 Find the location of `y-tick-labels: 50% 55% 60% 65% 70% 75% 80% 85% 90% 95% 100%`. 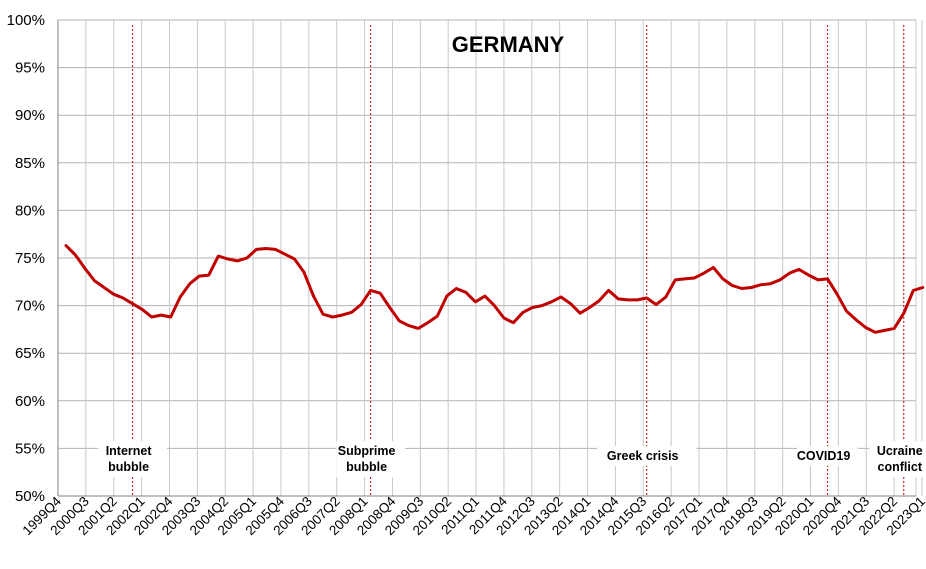

y-tick-labels: 50% 55% 60% 65% 70% 75% 80% 85% 90% 95% 100% is located at coordinates (26, 258).